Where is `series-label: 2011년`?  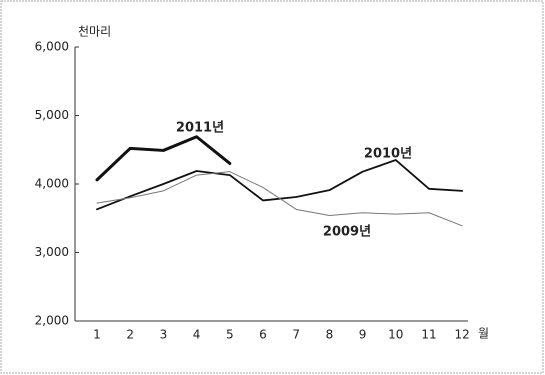 series-label: 2011년 is located at coordinates (200, 128).